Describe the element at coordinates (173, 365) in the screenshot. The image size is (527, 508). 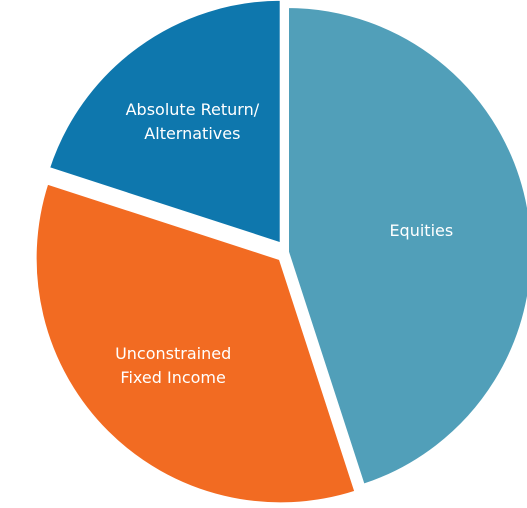
I see `slice-label: Unconstrained Fixed Income` at that location.